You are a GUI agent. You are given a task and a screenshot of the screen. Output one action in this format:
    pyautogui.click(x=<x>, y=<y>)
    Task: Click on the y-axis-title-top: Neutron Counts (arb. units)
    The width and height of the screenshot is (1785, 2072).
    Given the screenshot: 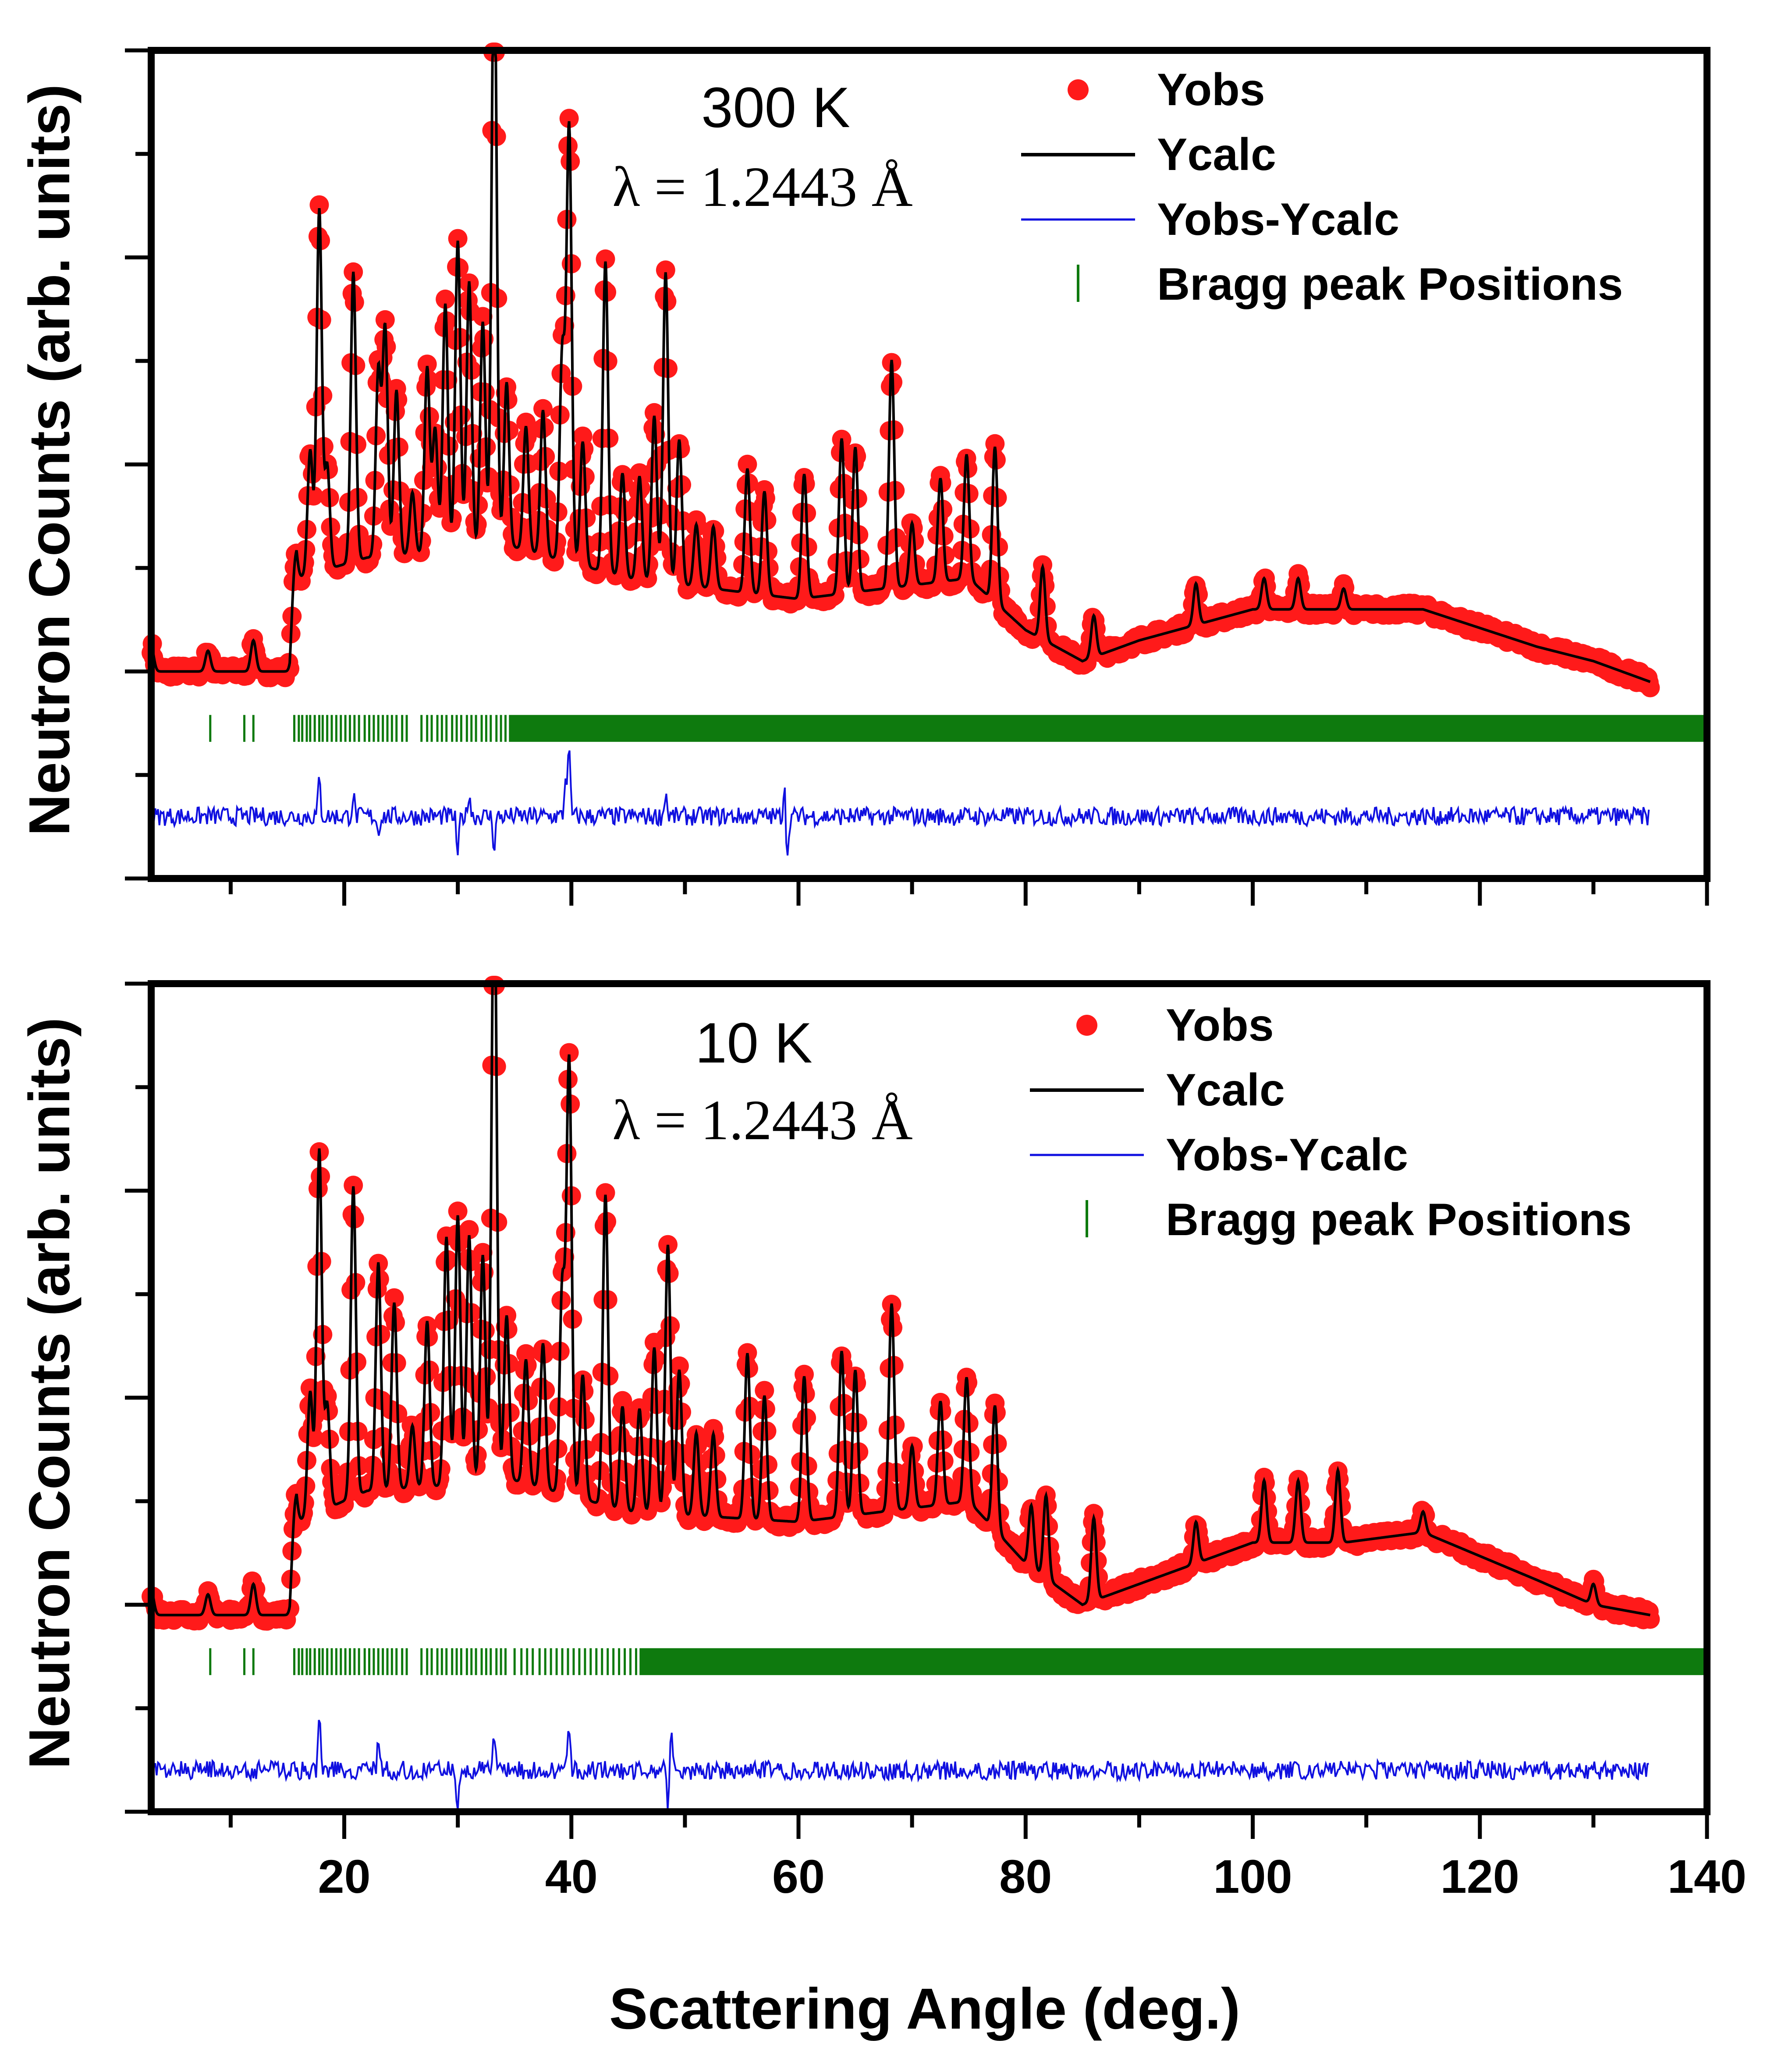 What is the action you would take?
    pyautogui.click(x=49, y=460)
    